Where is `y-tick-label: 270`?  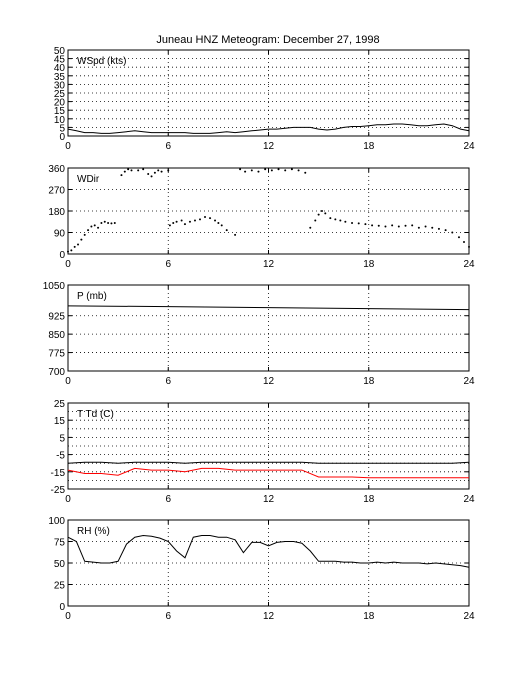
y-tick-label: 270 is located at coordinates (56, 191).